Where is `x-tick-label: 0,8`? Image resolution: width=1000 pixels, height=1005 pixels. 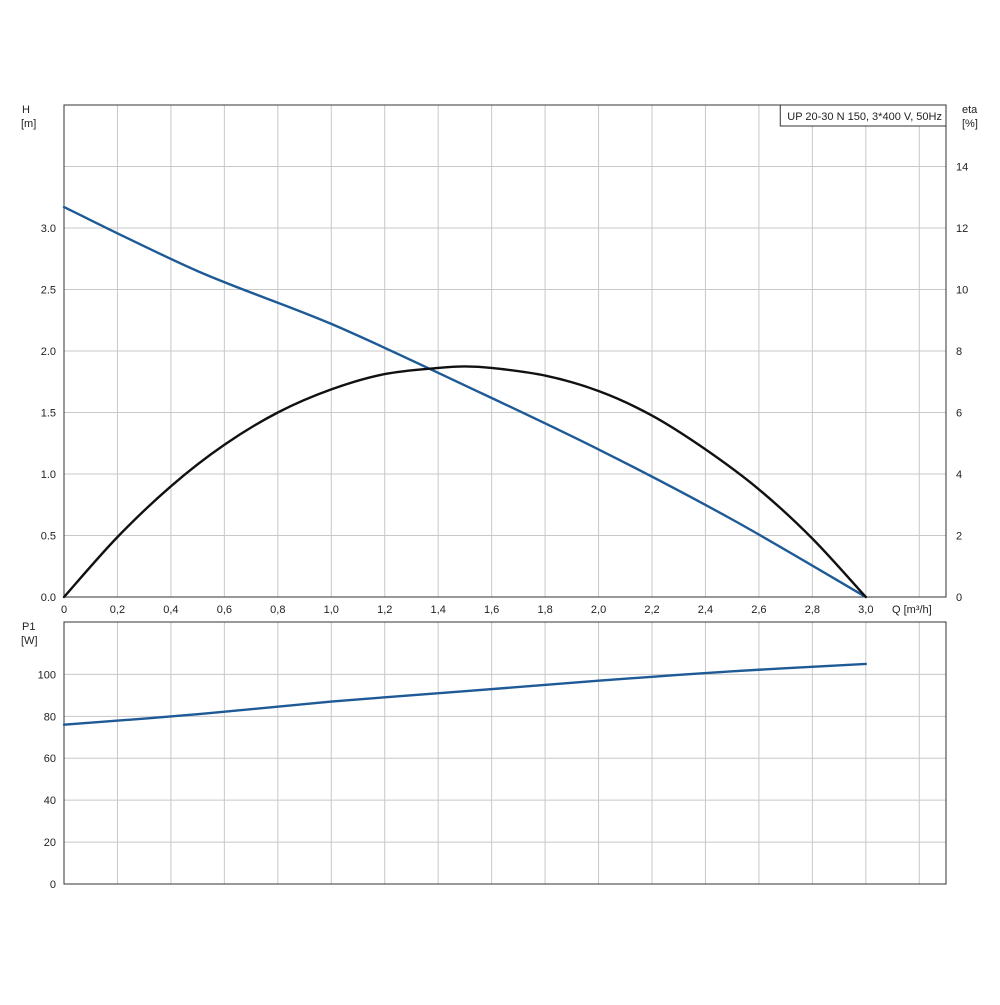
x-tick-label: 0,8 is located at coordinates (277, 610).